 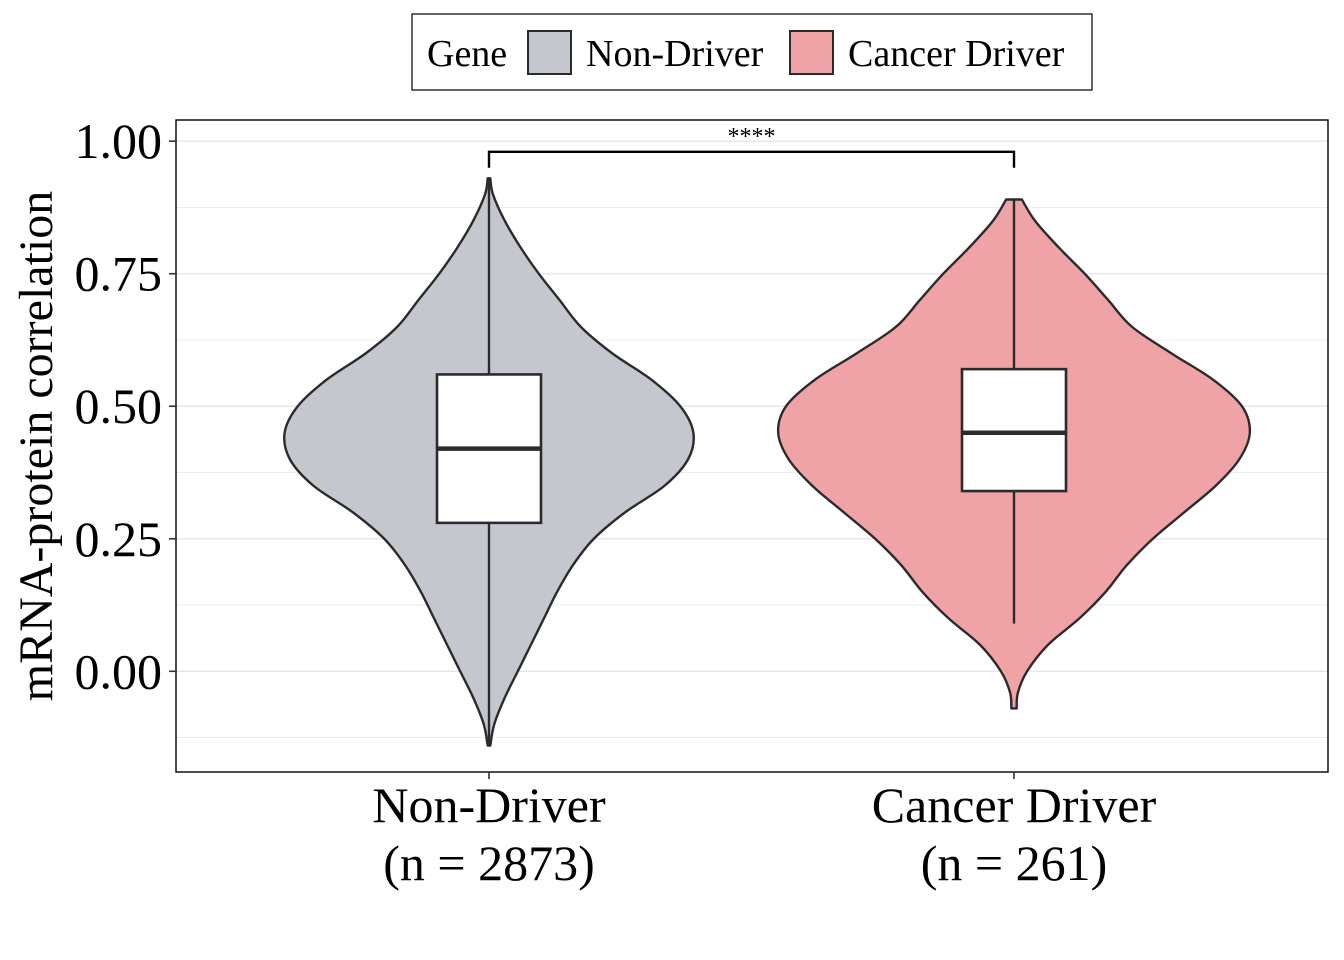 What do you see at coordinates (675, 54) in the screenshot?
I see `legend-label-non-driver: Non-Driver` at bounding box center [675, 54].